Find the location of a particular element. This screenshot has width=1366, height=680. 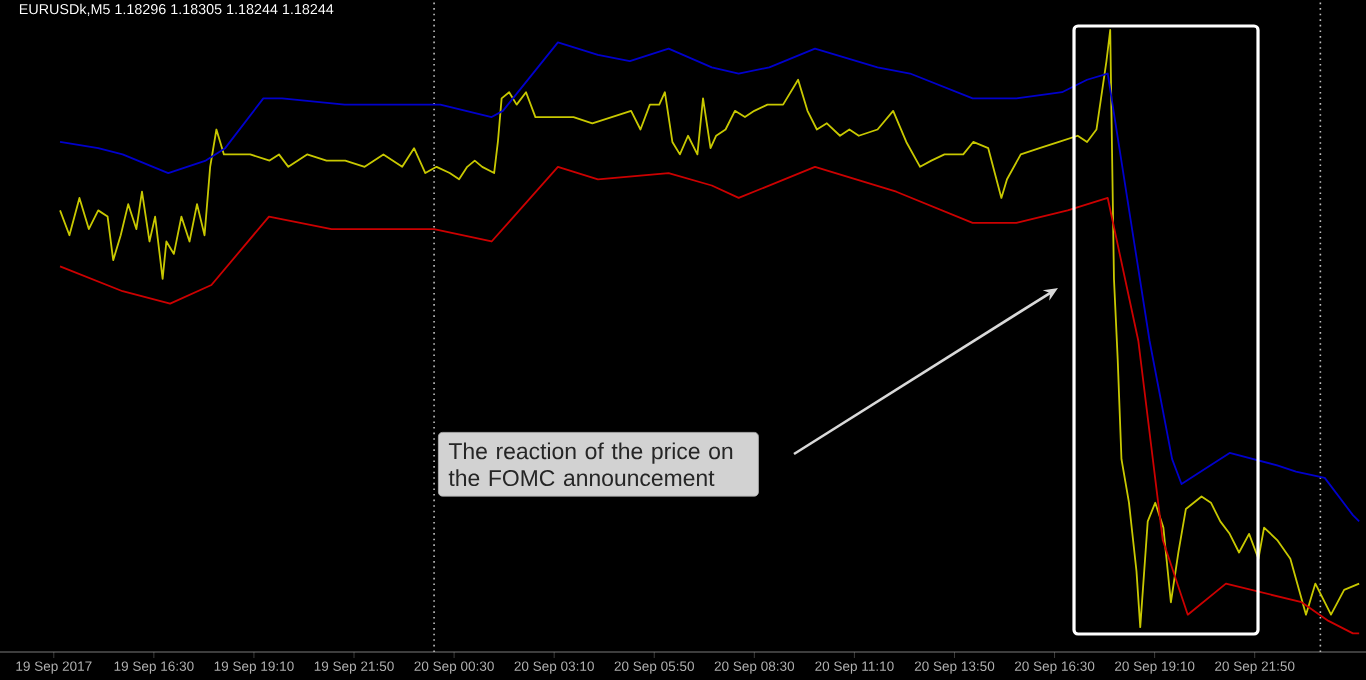

annotation: The reaction of the price on the FOMC announcement is located at coordinates (590, 464).